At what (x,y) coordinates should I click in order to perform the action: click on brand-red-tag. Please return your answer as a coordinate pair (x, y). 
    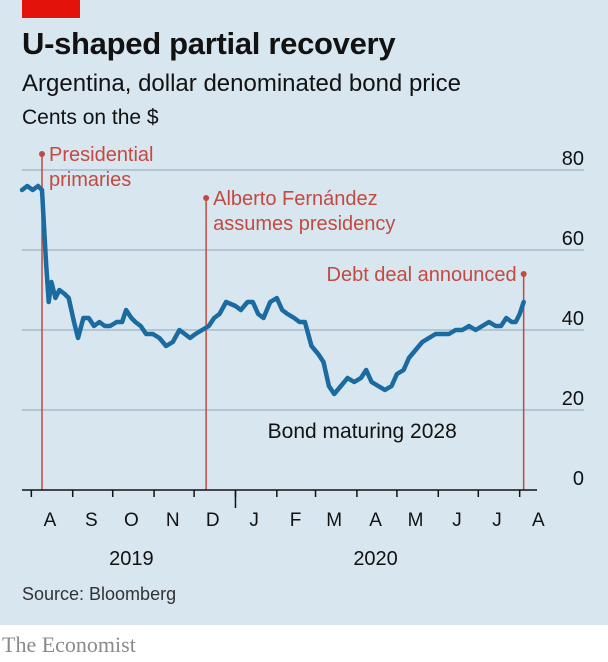
    Looking at the image, I should click on (51, 9).